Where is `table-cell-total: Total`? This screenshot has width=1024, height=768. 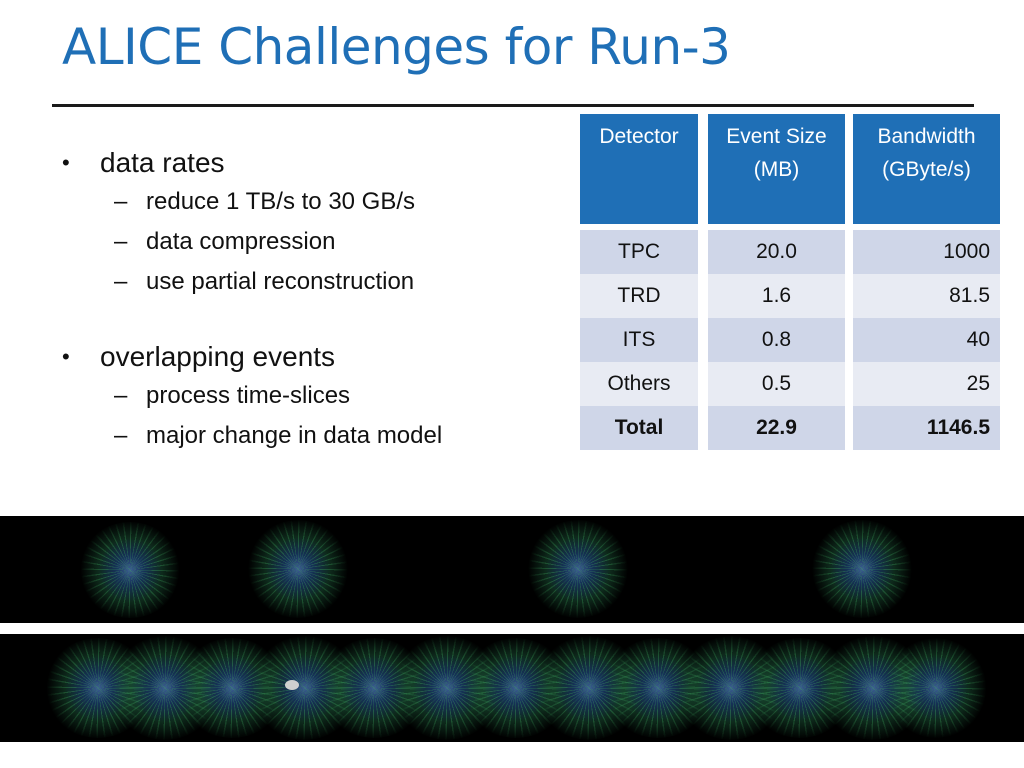
table-cell-total: Total is located at coordinates (639, 428).